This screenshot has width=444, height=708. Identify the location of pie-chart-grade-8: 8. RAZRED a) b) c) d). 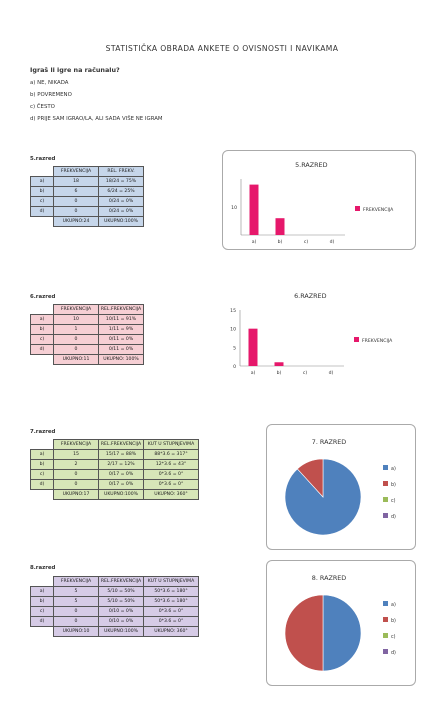
(340, 623).